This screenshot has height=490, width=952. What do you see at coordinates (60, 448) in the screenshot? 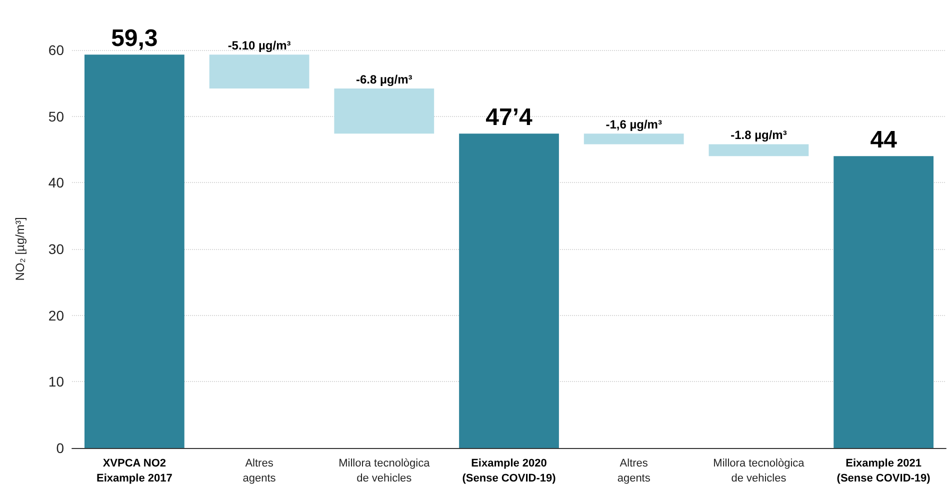
I see `y-tick-label: 0` at bounding box center [60, 448].